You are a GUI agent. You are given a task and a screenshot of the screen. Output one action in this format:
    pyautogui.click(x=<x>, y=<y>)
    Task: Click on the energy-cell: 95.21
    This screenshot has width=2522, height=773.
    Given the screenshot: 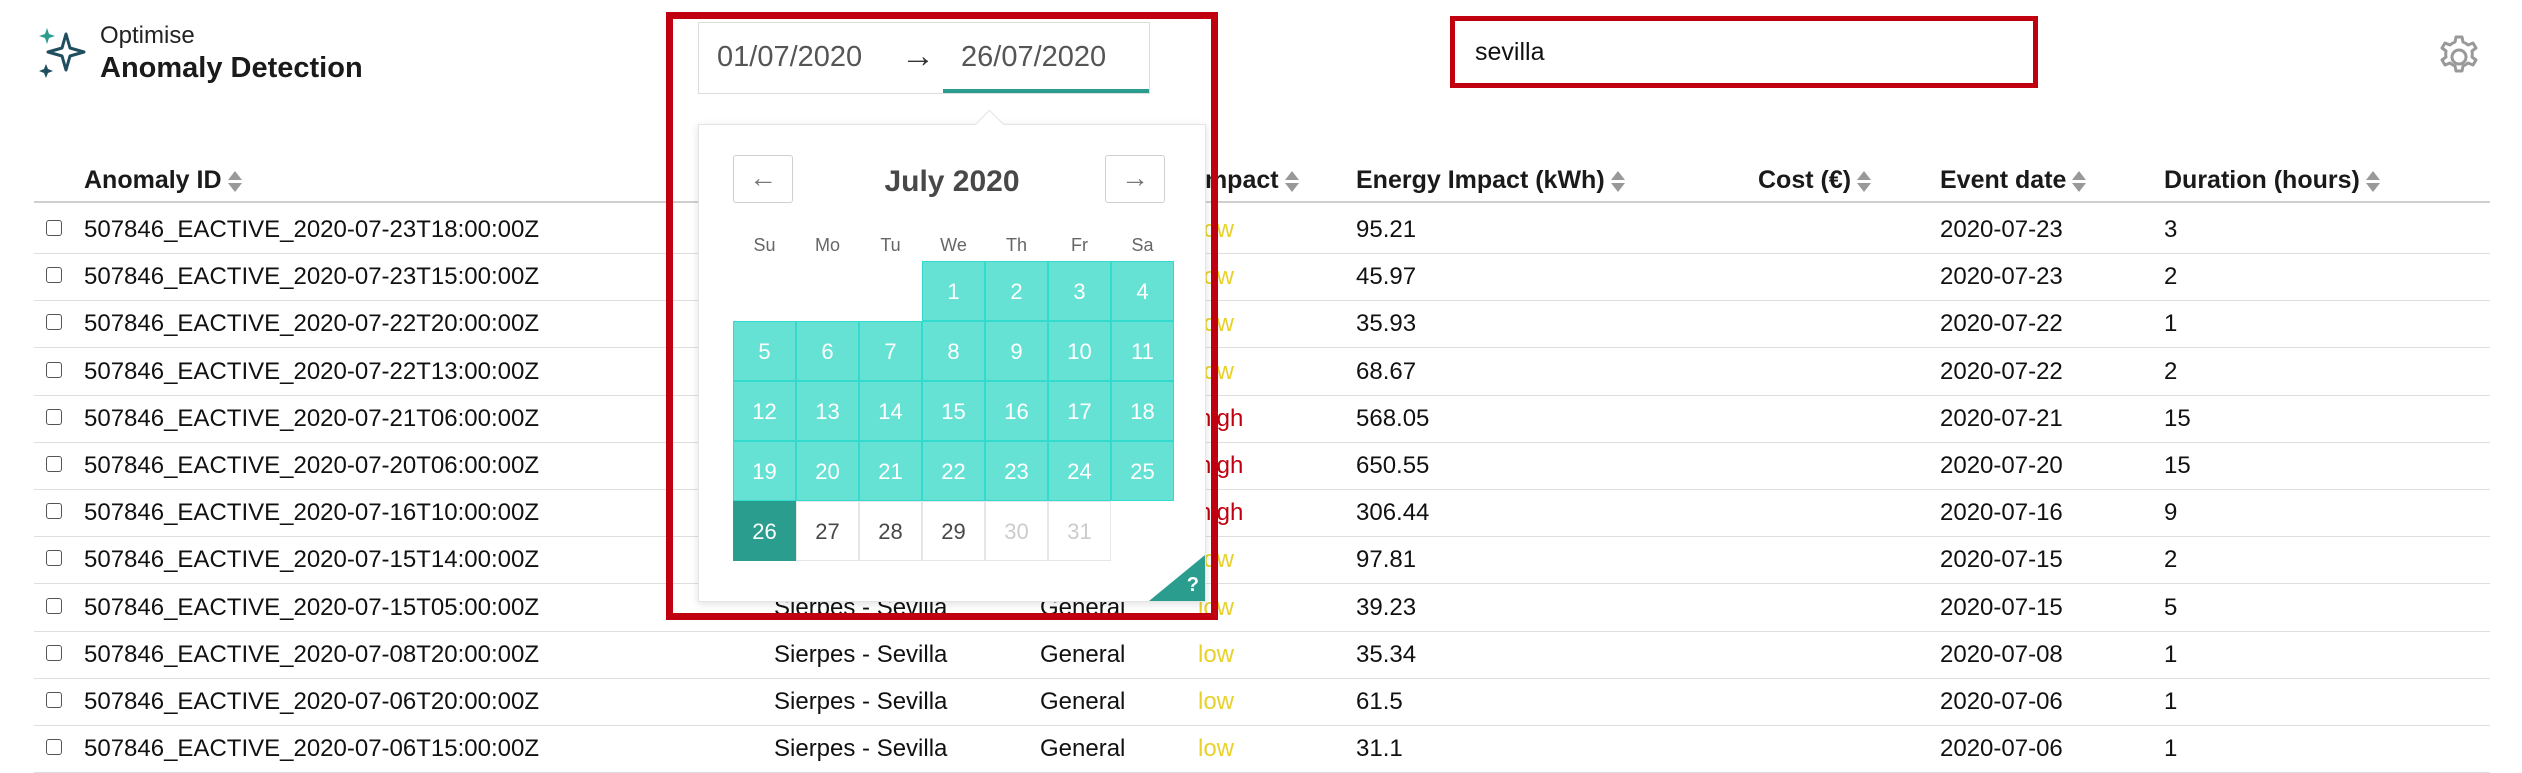 What is the action you would take?
    pyautogui.click(x=1386, y=229)
    